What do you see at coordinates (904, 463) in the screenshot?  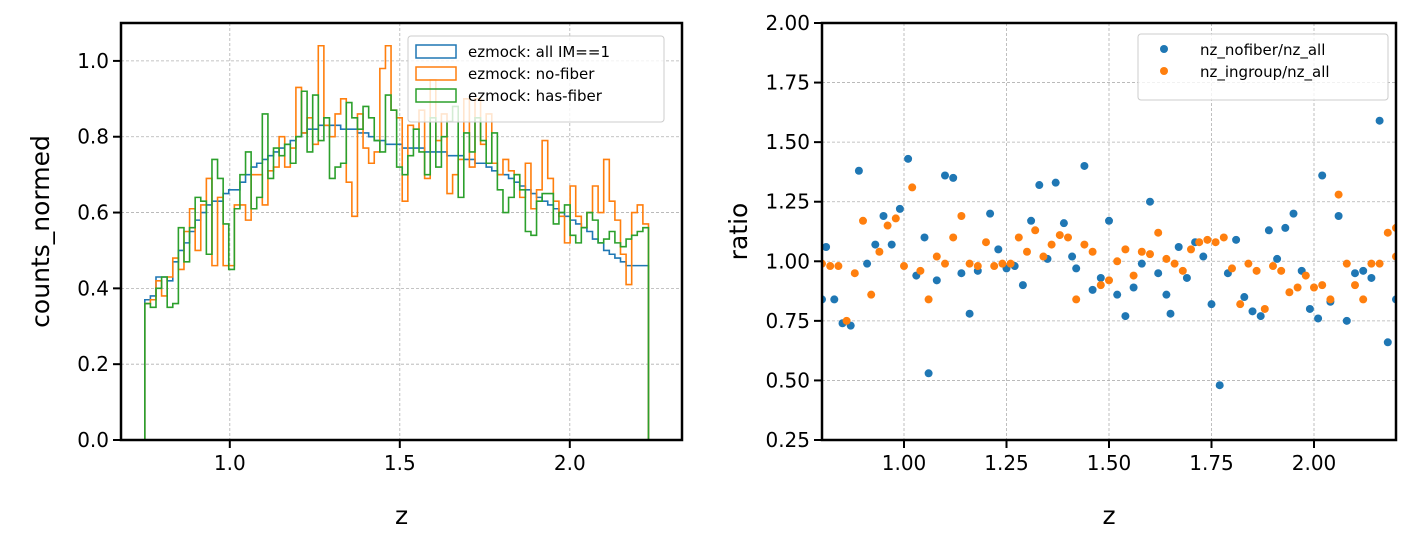 I see `x-tick-label: 1.00` at bounding box center [904, 463].